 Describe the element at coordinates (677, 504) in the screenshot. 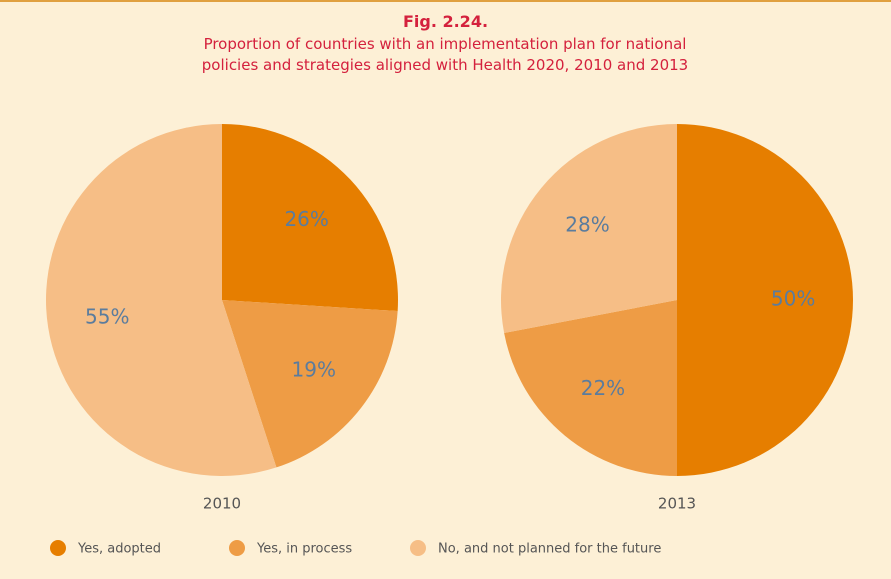

I see `pie-title: 2013` at that location.